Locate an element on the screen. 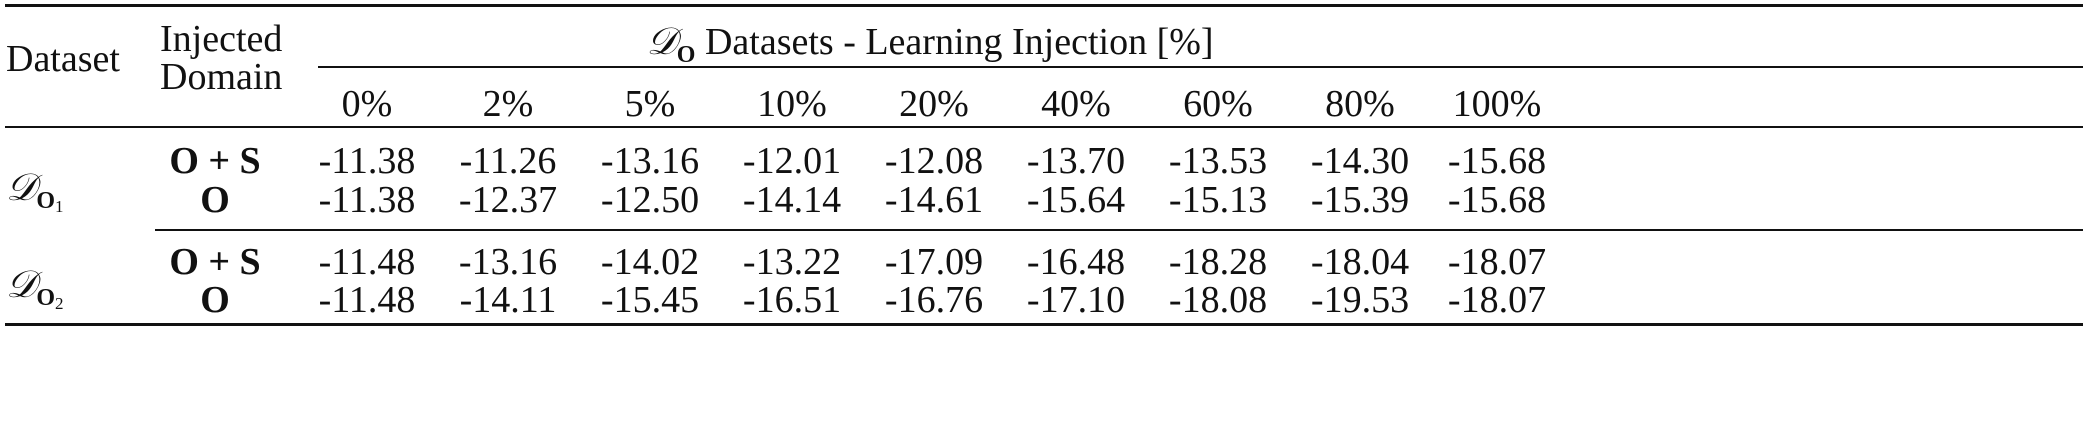 The image size is (2088, 445). table-cell: -14.61 is located at coordinates (934, 200).